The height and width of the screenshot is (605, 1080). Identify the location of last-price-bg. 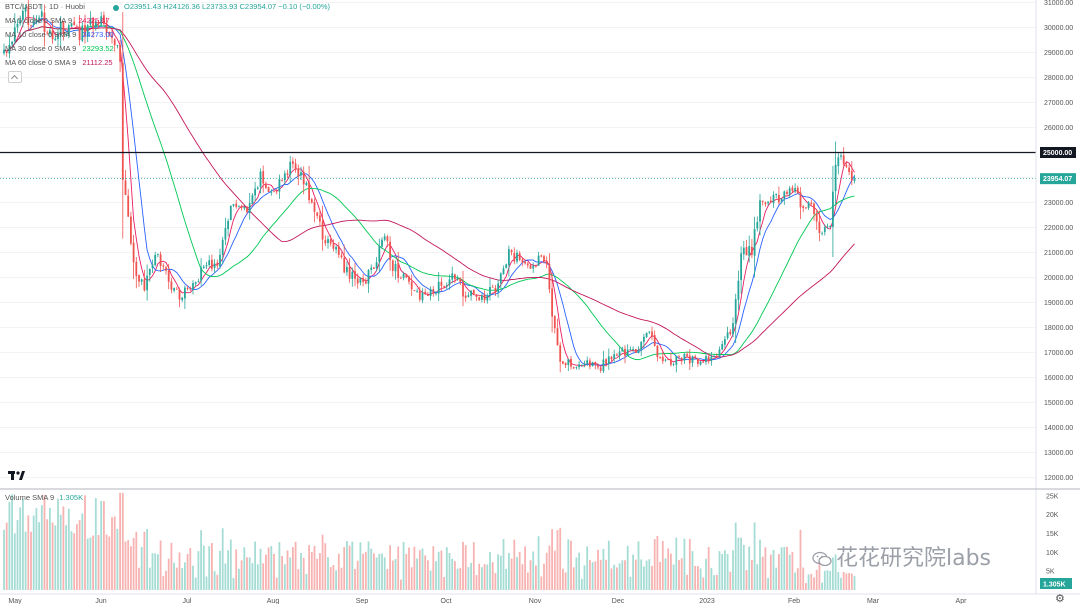
(1058, 179).